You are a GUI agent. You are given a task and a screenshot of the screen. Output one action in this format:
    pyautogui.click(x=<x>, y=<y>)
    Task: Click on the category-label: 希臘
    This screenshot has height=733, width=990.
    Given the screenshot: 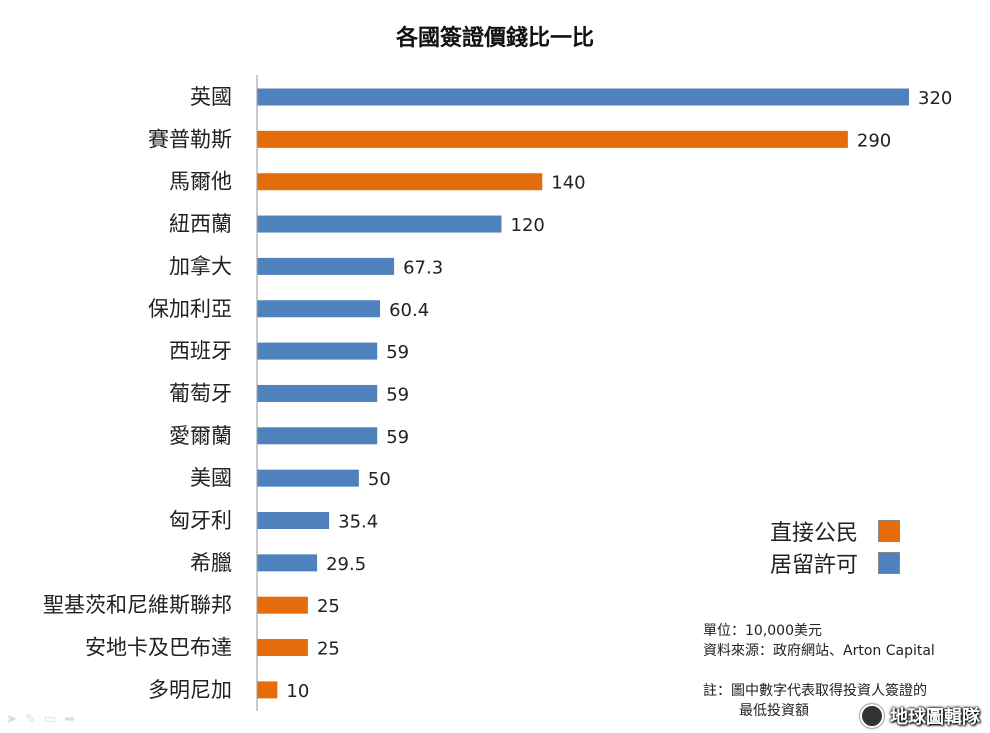 What is the action you would take?
    pyautogui.click(x=211, y=563)
    